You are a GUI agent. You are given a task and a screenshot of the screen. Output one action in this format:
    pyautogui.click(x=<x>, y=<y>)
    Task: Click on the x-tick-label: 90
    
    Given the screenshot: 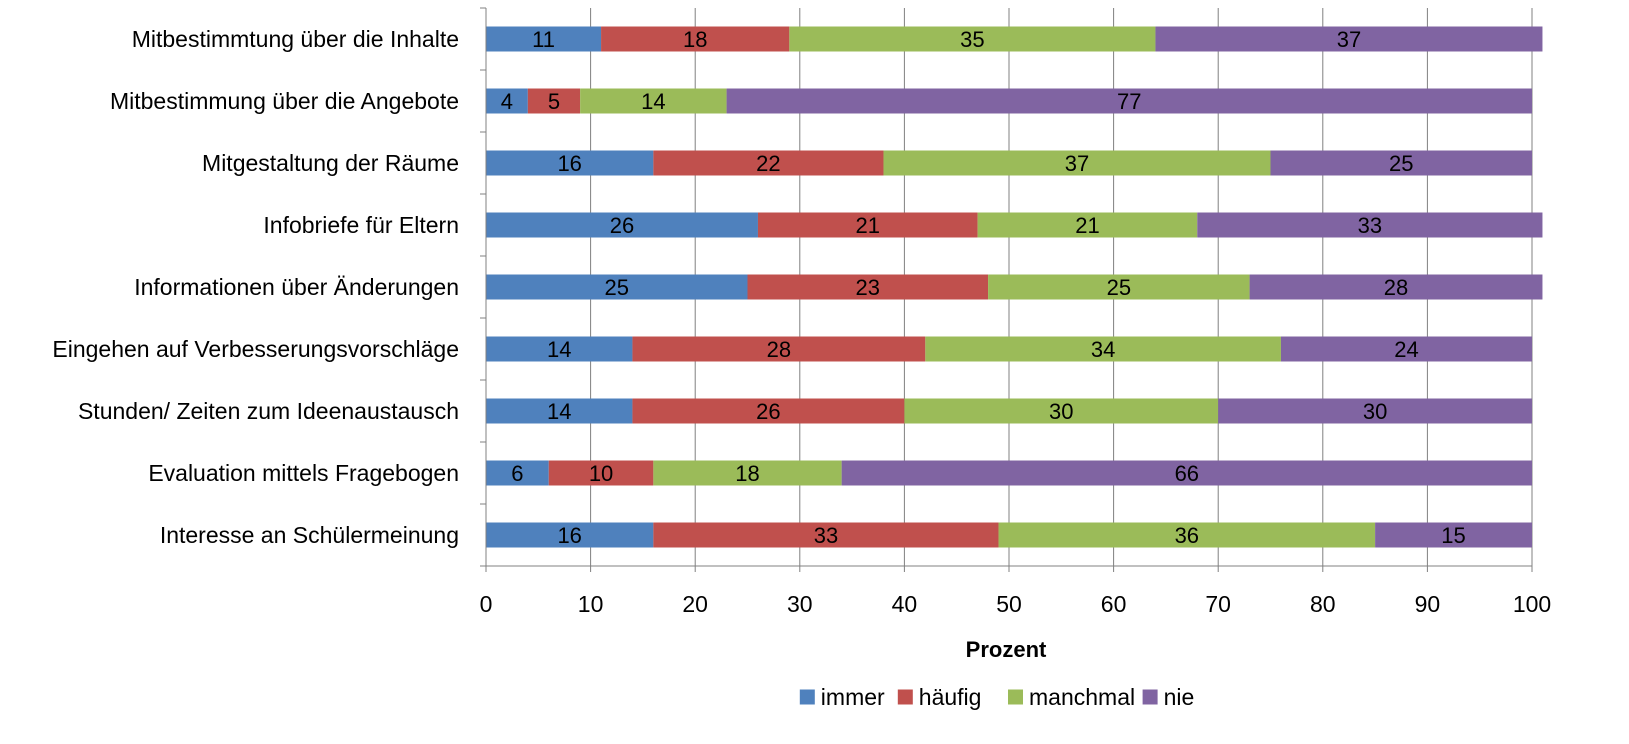 What is the action you would take?
    pyautogui.click(x=1428, y=604)
    